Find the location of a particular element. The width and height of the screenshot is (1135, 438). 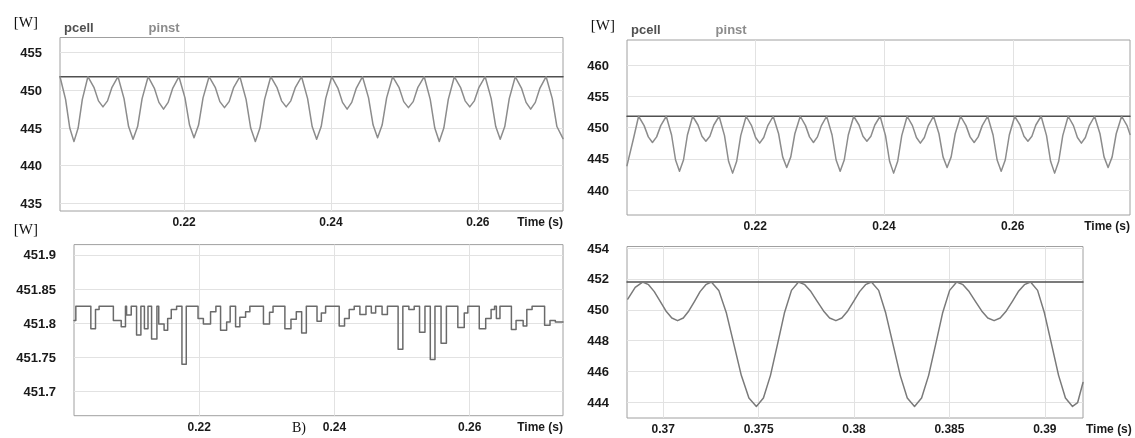

y-tick-label: 451.9 is located at coordinates (39, 255).